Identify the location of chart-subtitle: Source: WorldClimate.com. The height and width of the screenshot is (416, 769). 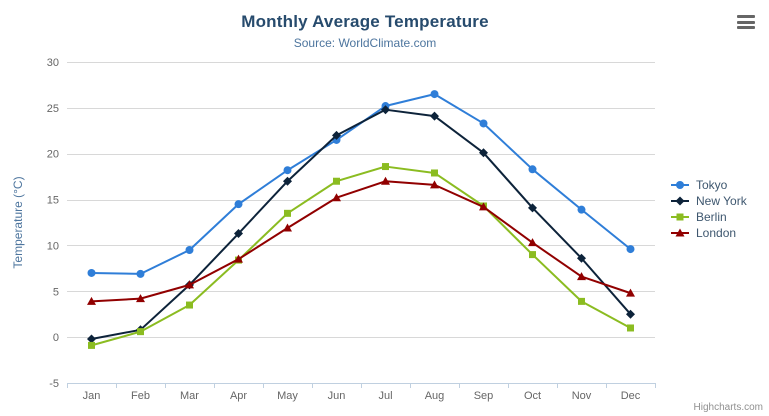
(365, 43).